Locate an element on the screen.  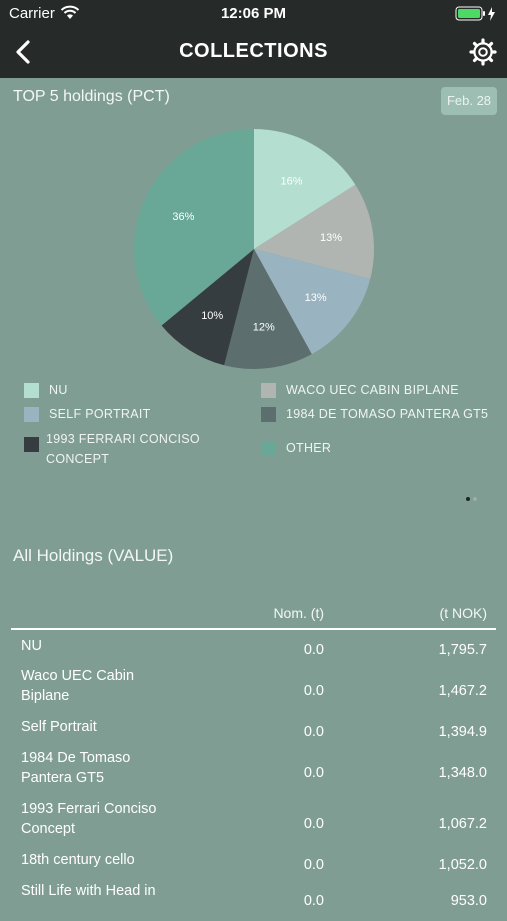
page-title: COLLECTIONS is located at coordinates (253, 51).